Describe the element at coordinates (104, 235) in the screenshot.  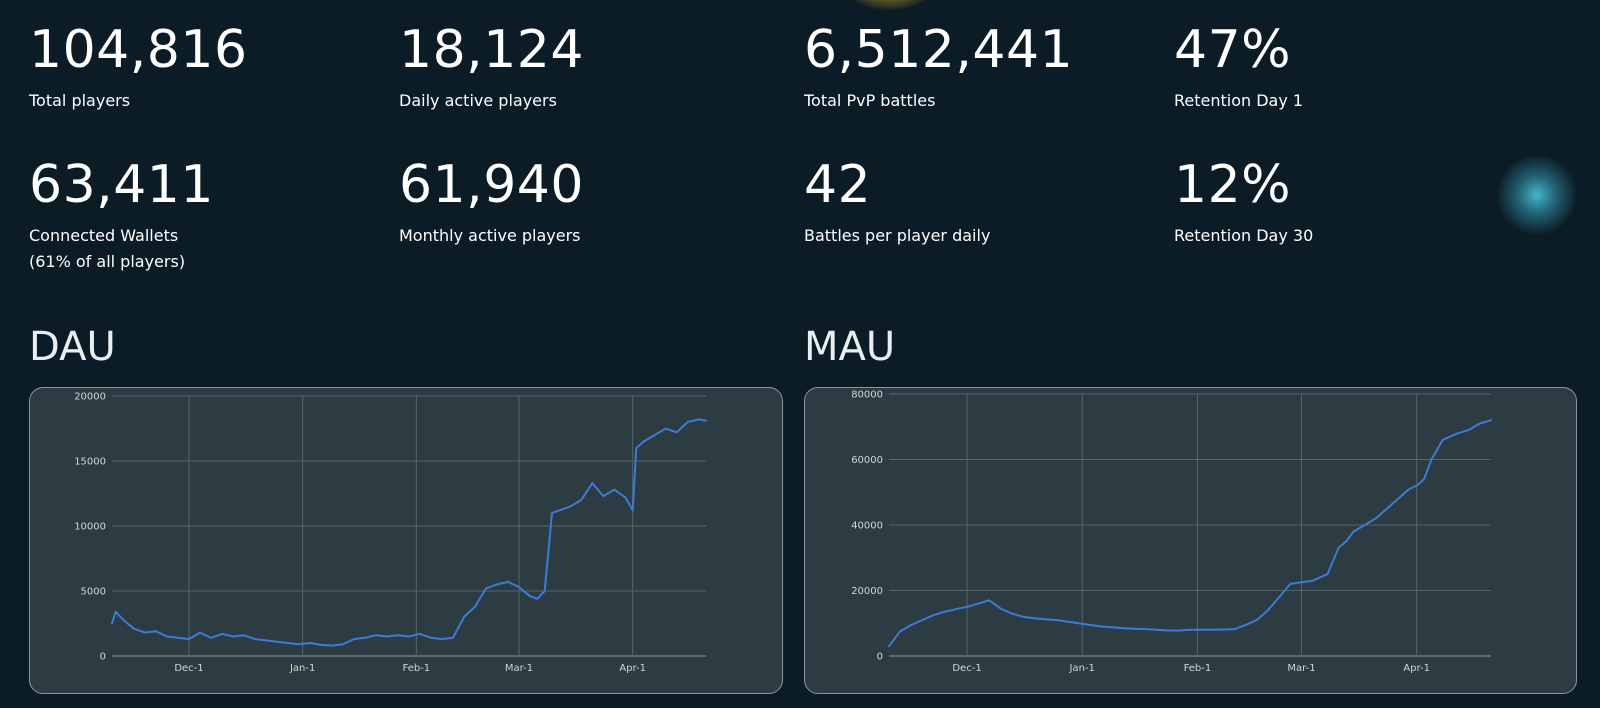
I see `stat-label-main: Connected Wallets` at that location.